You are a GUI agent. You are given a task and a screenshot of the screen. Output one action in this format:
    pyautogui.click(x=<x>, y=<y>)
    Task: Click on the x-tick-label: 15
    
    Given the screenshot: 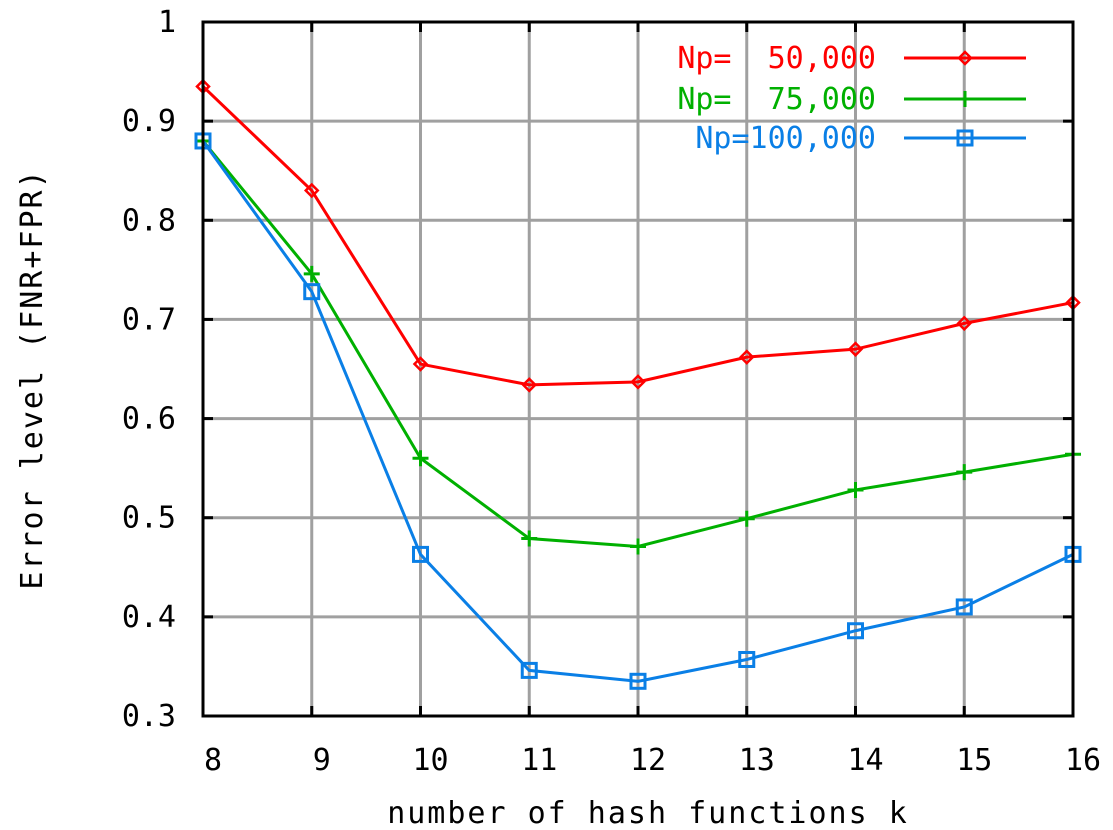 What is the action you would take?
    pyautogui.click(x=974, y=760)
    